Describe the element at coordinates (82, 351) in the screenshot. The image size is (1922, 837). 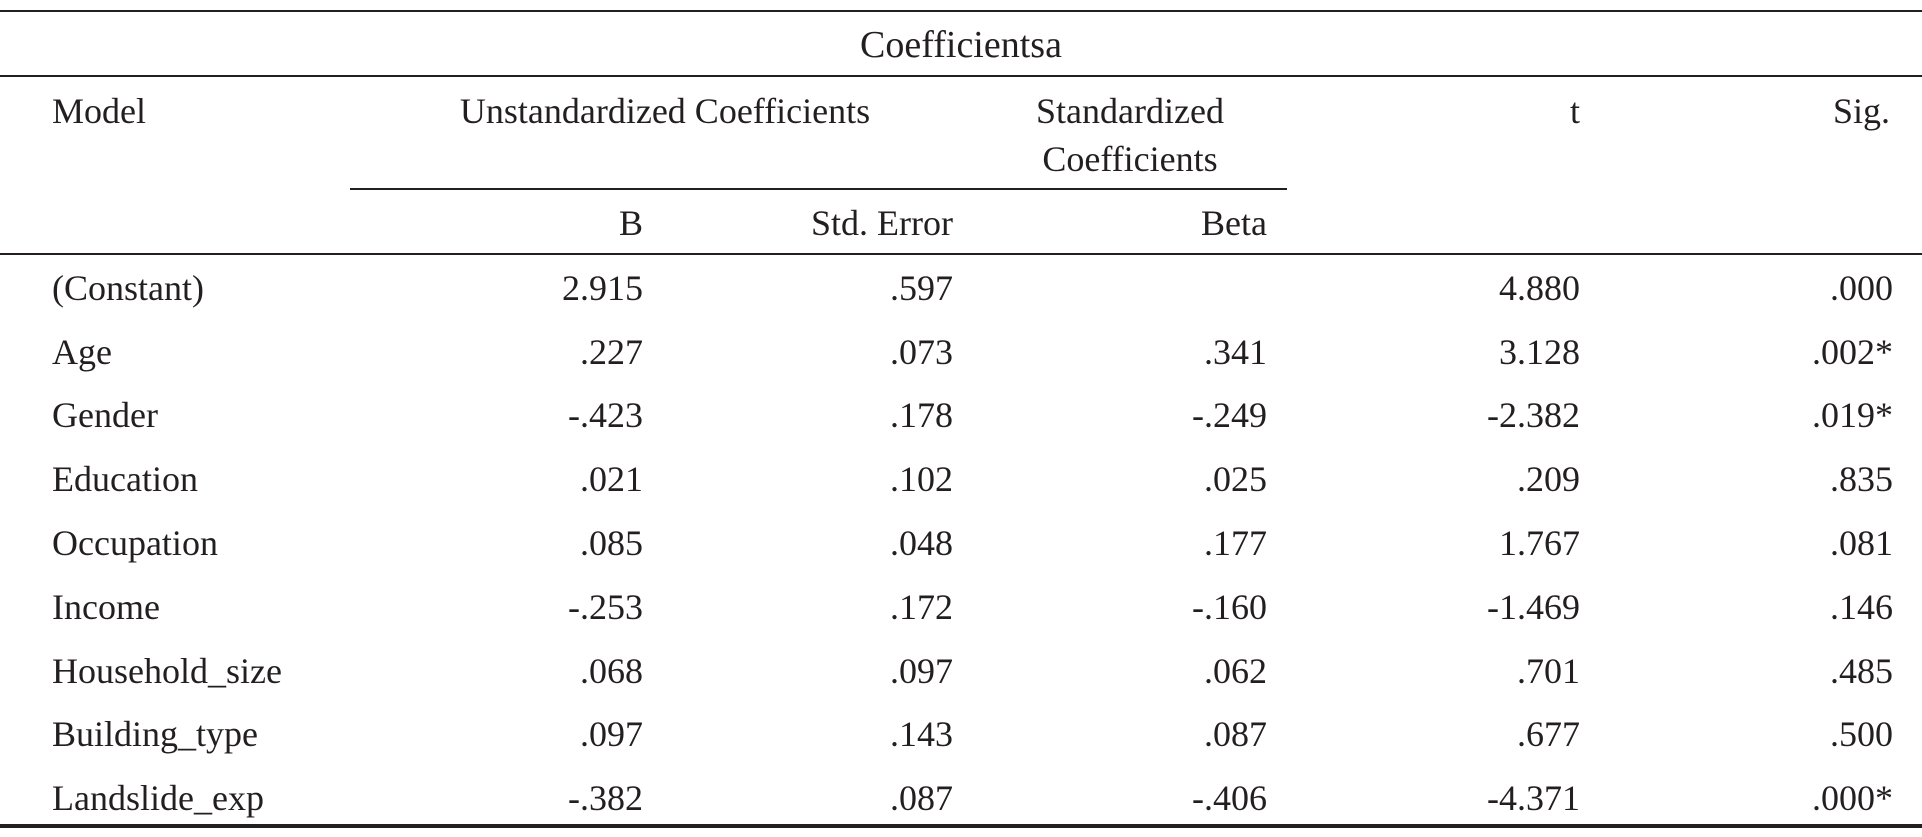
I see `row-label: Age` at that location.